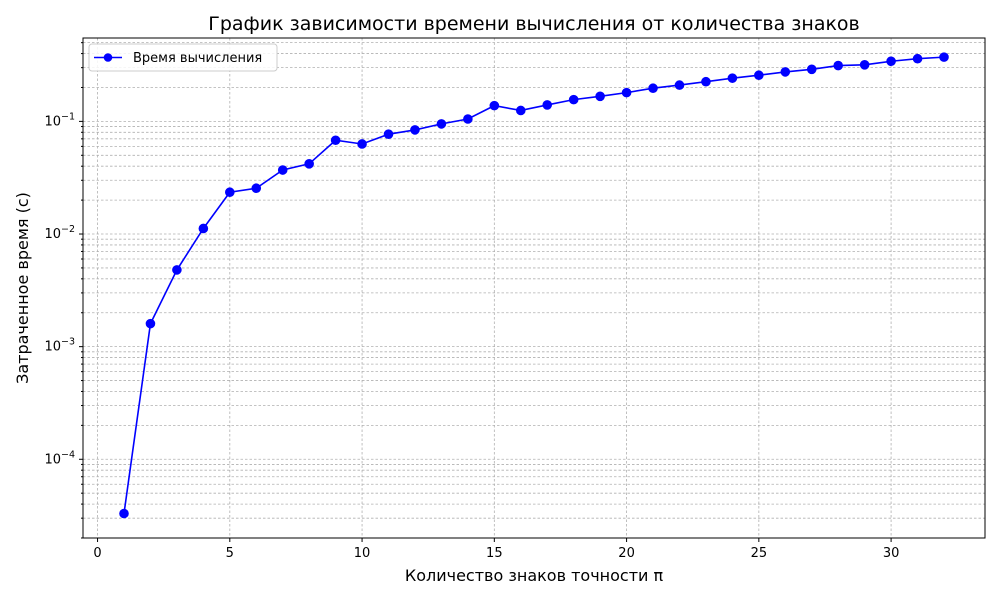 This screenshot has height=600, width=1000. I want to click on y-tick-label: 10⁻¹, so click(59, 120).